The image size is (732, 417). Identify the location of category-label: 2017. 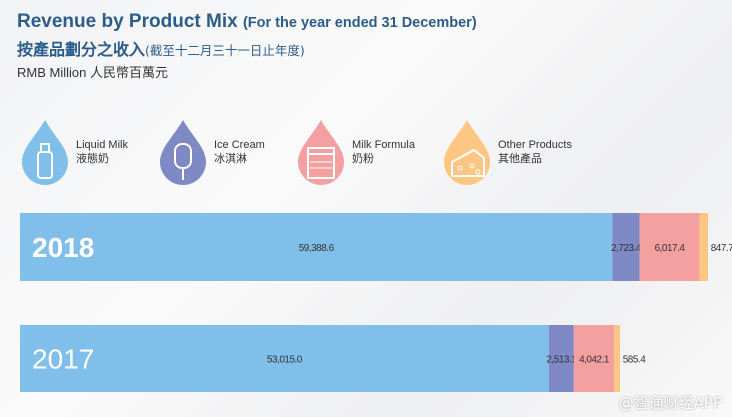
(63, 359).